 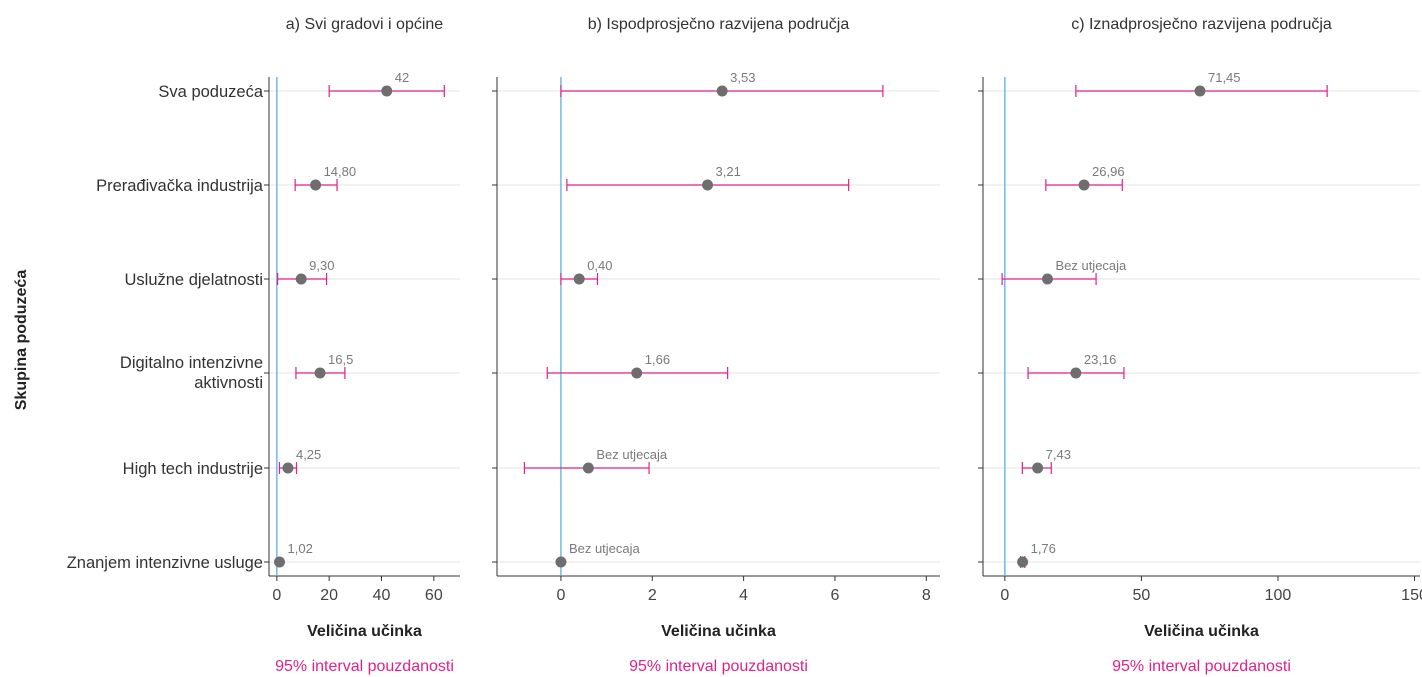 What do you see at coordinates (1278, 595) in the screenshot?
I see `x-tick-label: 100` at bounding box center [1278, 595].